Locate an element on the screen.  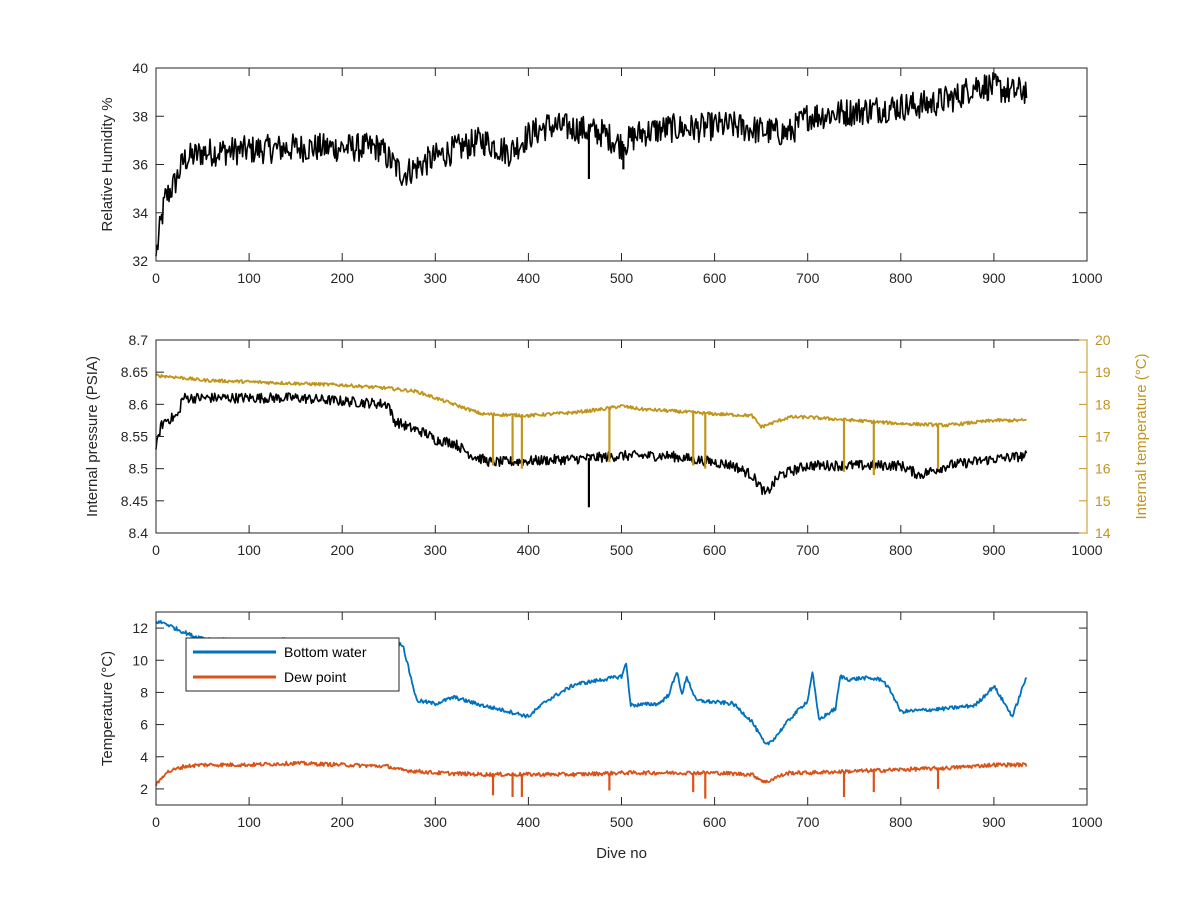
y-tick-label: 10 is located at coordinates (140, 660).